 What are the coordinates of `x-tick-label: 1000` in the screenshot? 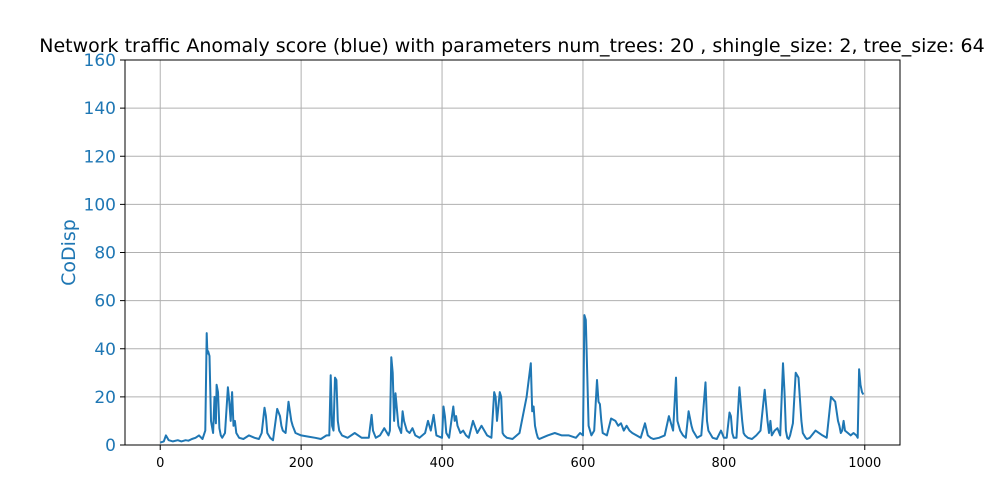 It's located at (864, 463).